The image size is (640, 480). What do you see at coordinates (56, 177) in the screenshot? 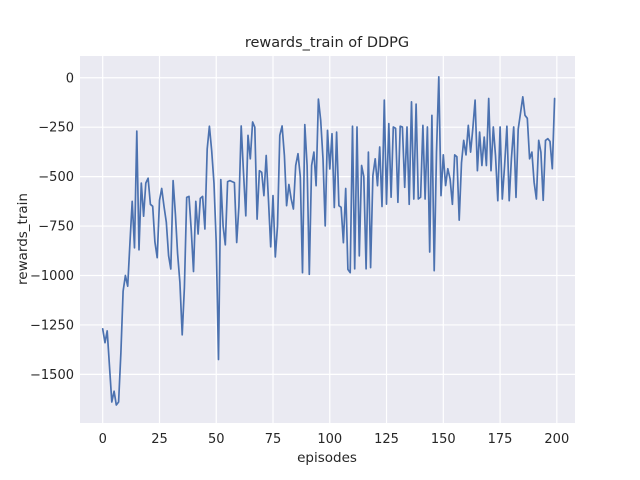
I see `y-tick-label: −500` at bounding box center [56, 177].